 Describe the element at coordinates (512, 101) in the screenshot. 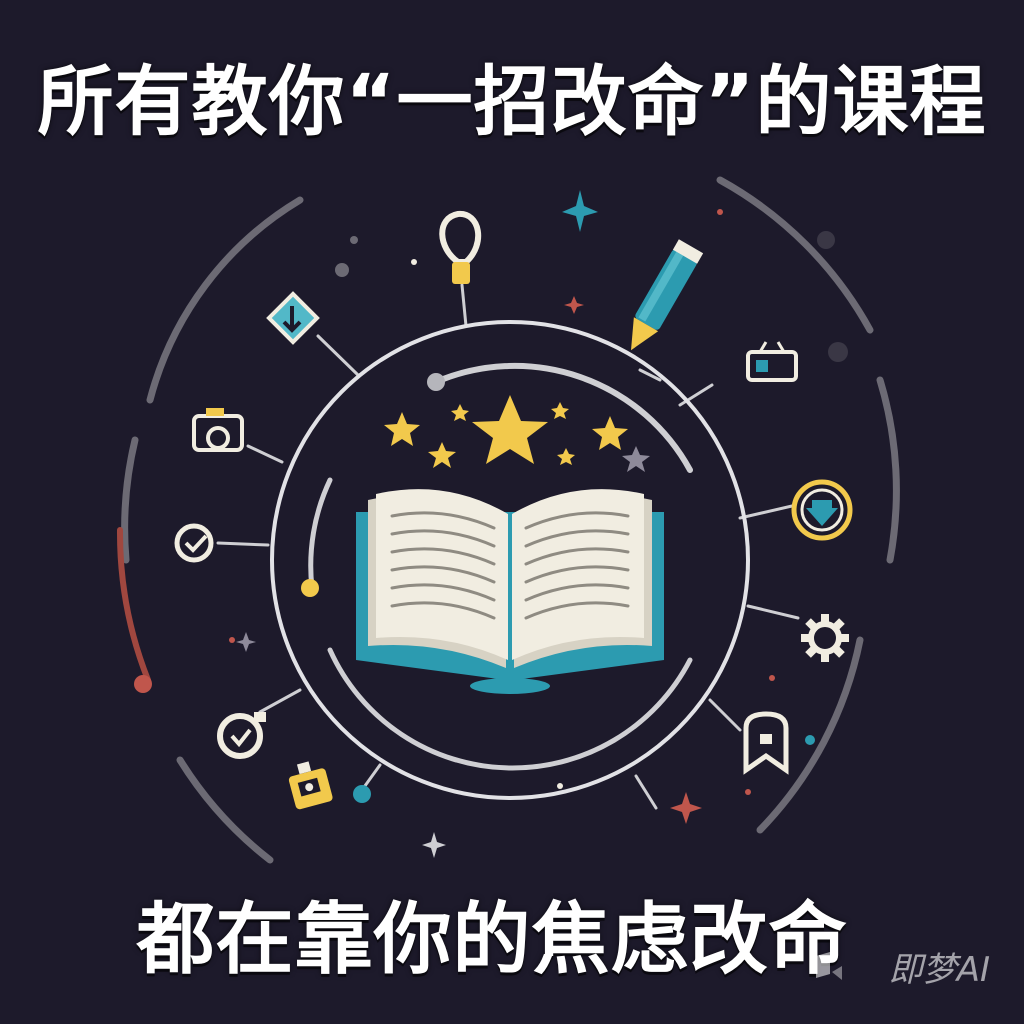

I see `headline-top: 所有教你“一招改命”的课程` at that location.